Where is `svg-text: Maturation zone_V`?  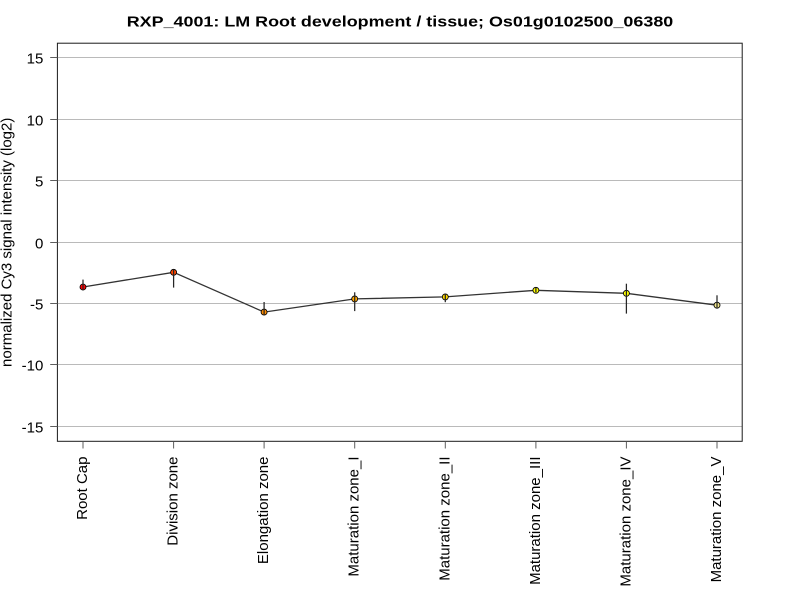
svg-text: Maturation zone_V is located at coordinates (716, 520).